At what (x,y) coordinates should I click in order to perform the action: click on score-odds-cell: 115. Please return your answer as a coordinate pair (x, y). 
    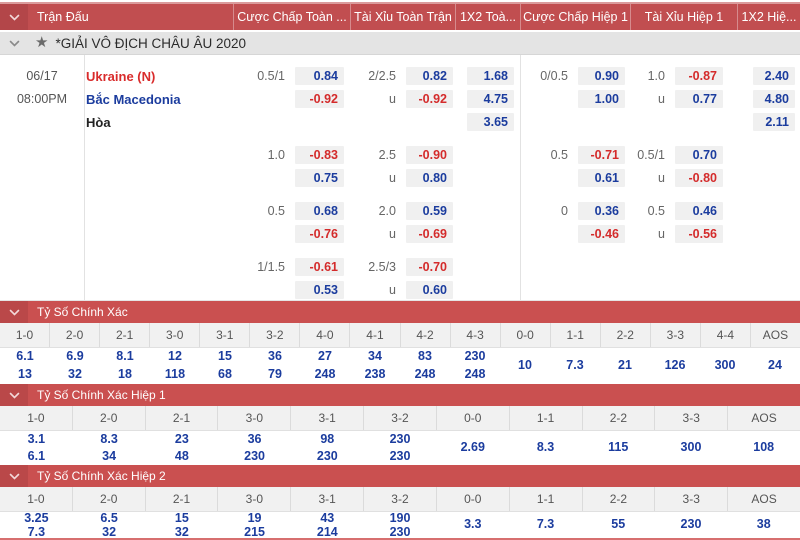
    Looking at the image, I should click on (618, 448).